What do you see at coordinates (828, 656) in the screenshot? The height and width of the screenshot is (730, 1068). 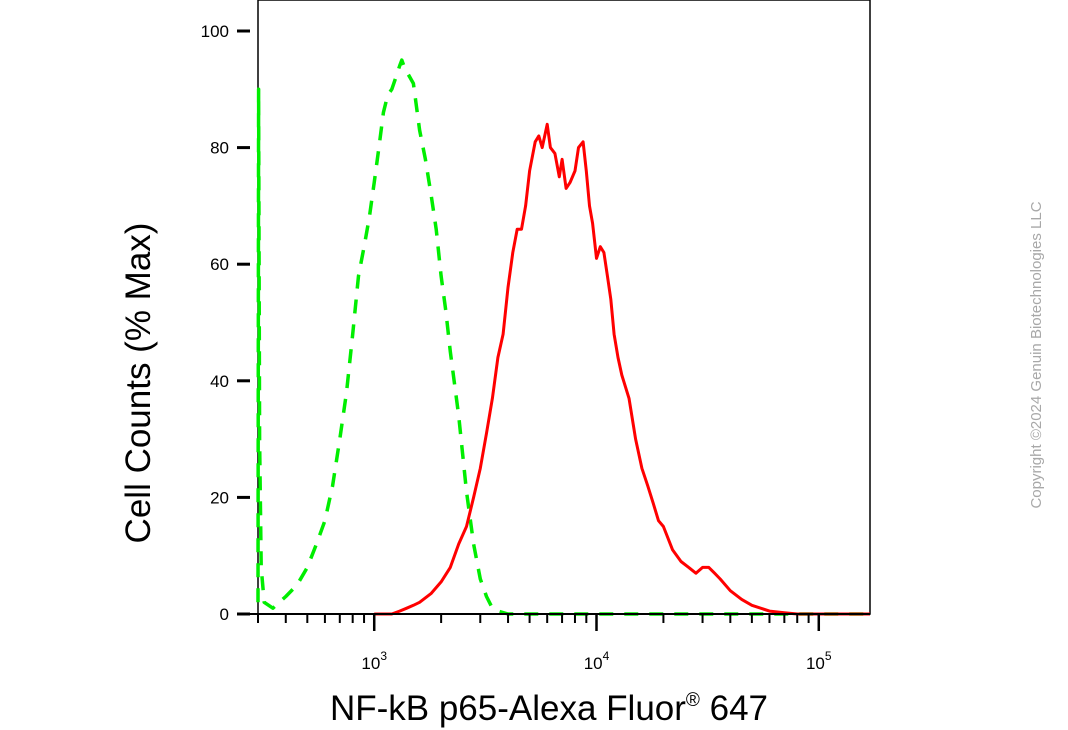 I see `x-tick-label-exponent: 5` at bounding box center [828, 656].